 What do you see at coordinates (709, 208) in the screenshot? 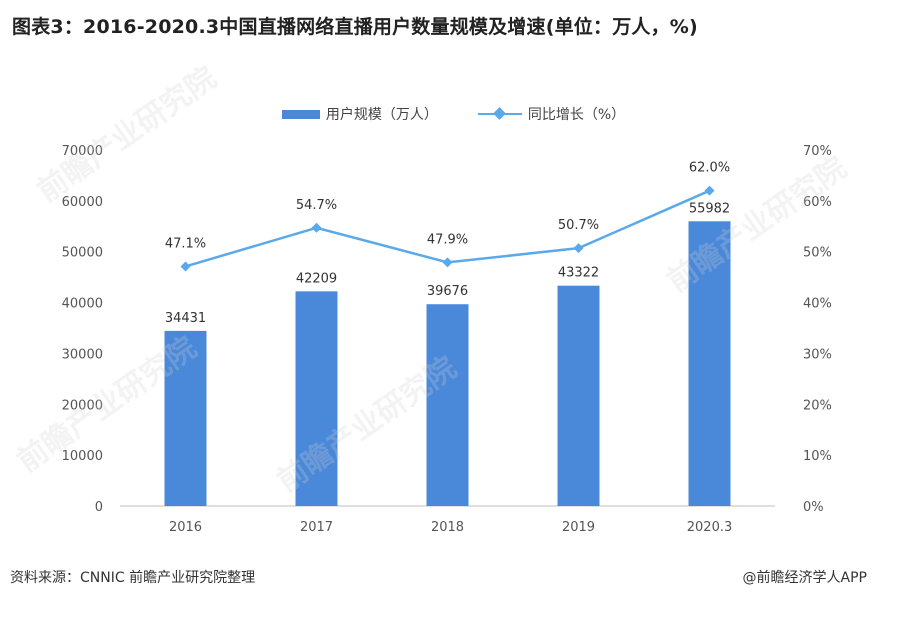
I see `bar-value-label: 55982` at bounding box center [709, 208].